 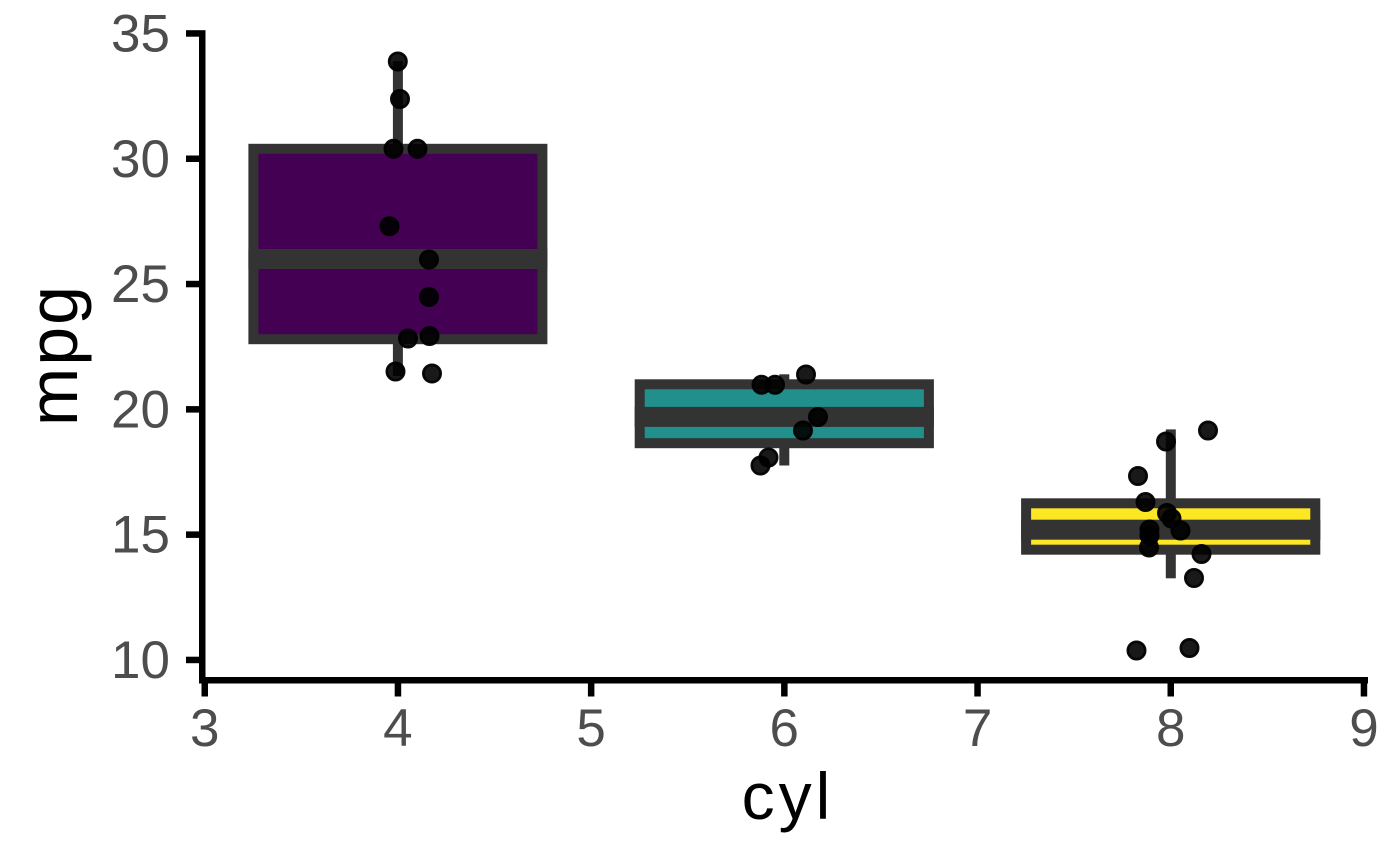 What do you see at coordinates (1363, 728) in the screenshot?
I see `svg-text: 9` at bounding box center [1363, 728].